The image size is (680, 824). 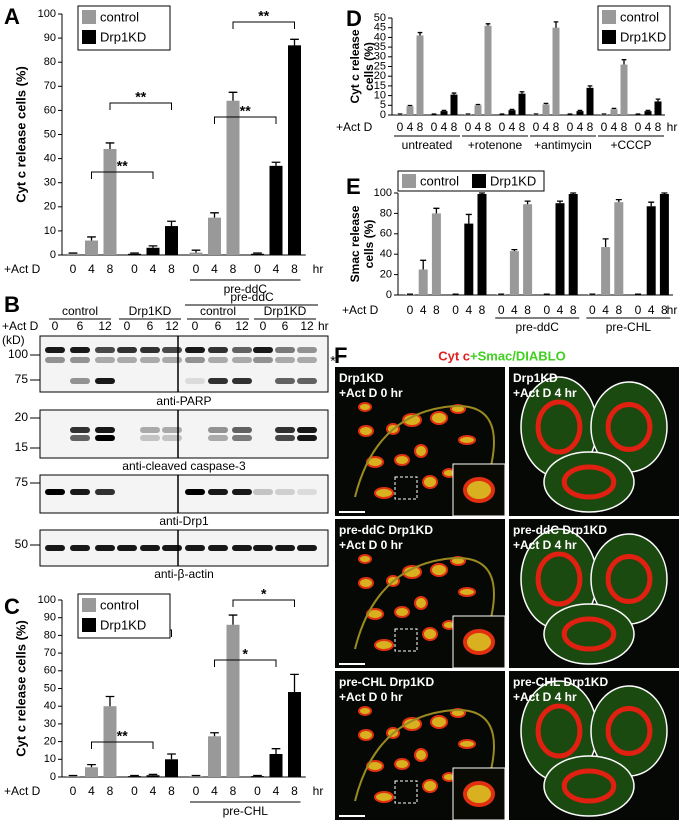 I want to click on y-tick-label: 50, so click(x=50, y=134).